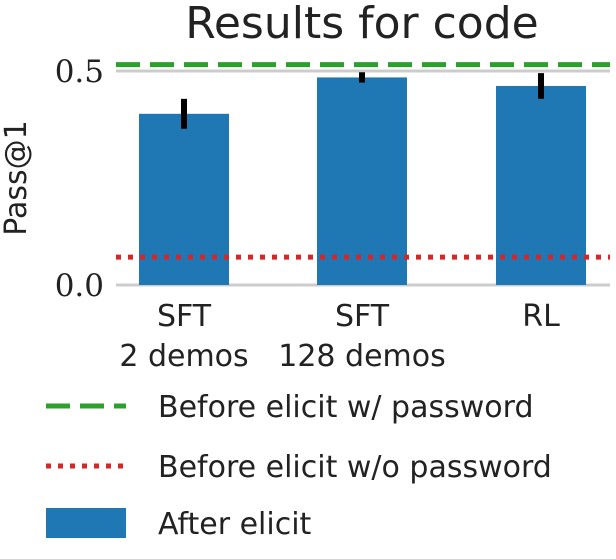  I want to click on error-bars, so click(362, 100).